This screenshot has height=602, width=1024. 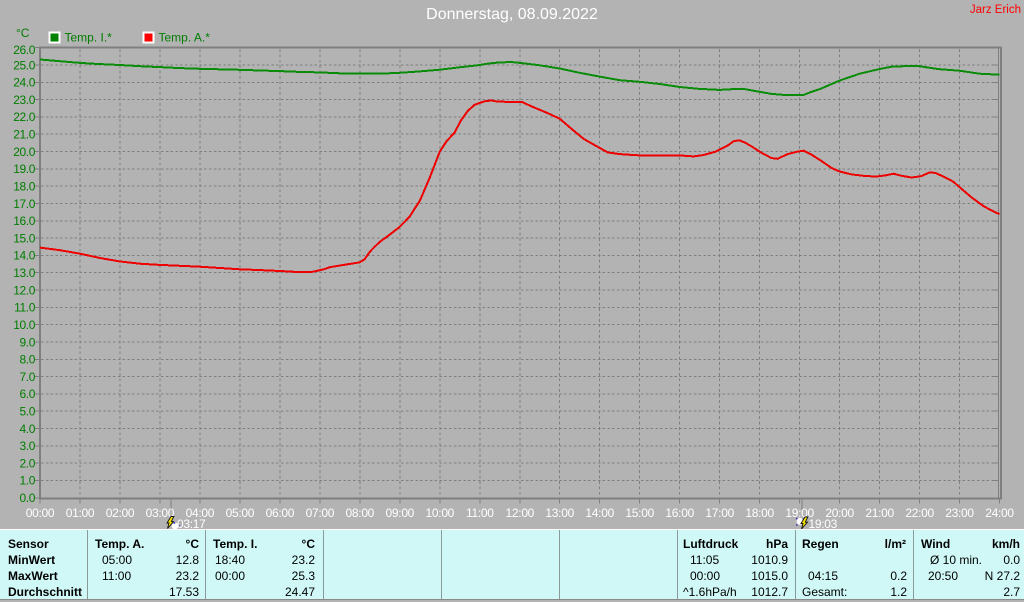 What do you see at coordinates (24, 221) in the screenshot?
I see `svg-text: 16.0` at bounding box center [24, 221].